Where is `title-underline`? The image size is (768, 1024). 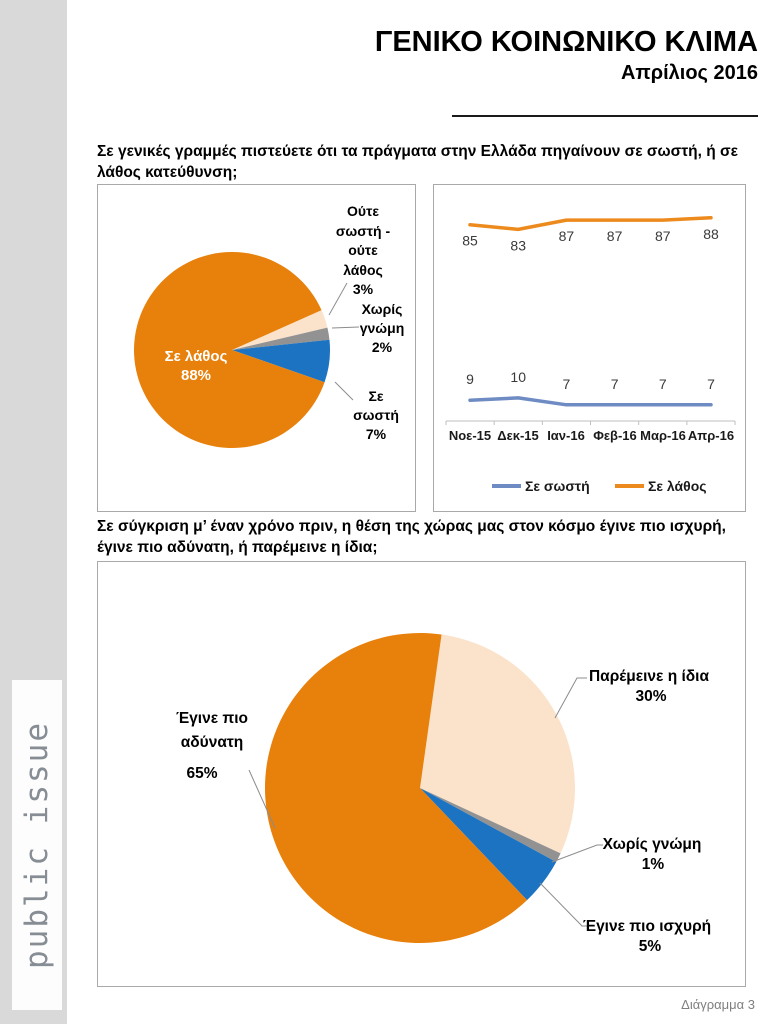 title-underline is located at coordinates (605, 116).